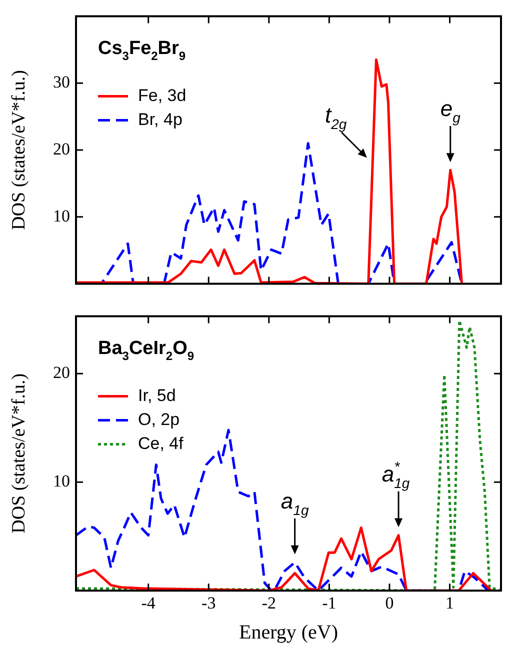  What do you see at coordinates (148, 602) in the screenshot?
I see `x-tick-label: -4` at bounding box center [148, 602].